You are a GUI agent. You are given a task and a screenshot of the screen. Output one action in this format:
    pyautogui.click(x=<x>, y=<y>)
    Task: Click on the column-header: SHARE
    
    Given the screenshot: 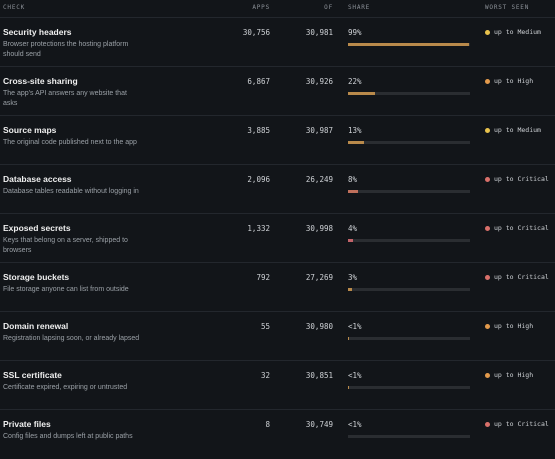 What is the action you would take?
    pyautogui.click(x=359, y=7)
    